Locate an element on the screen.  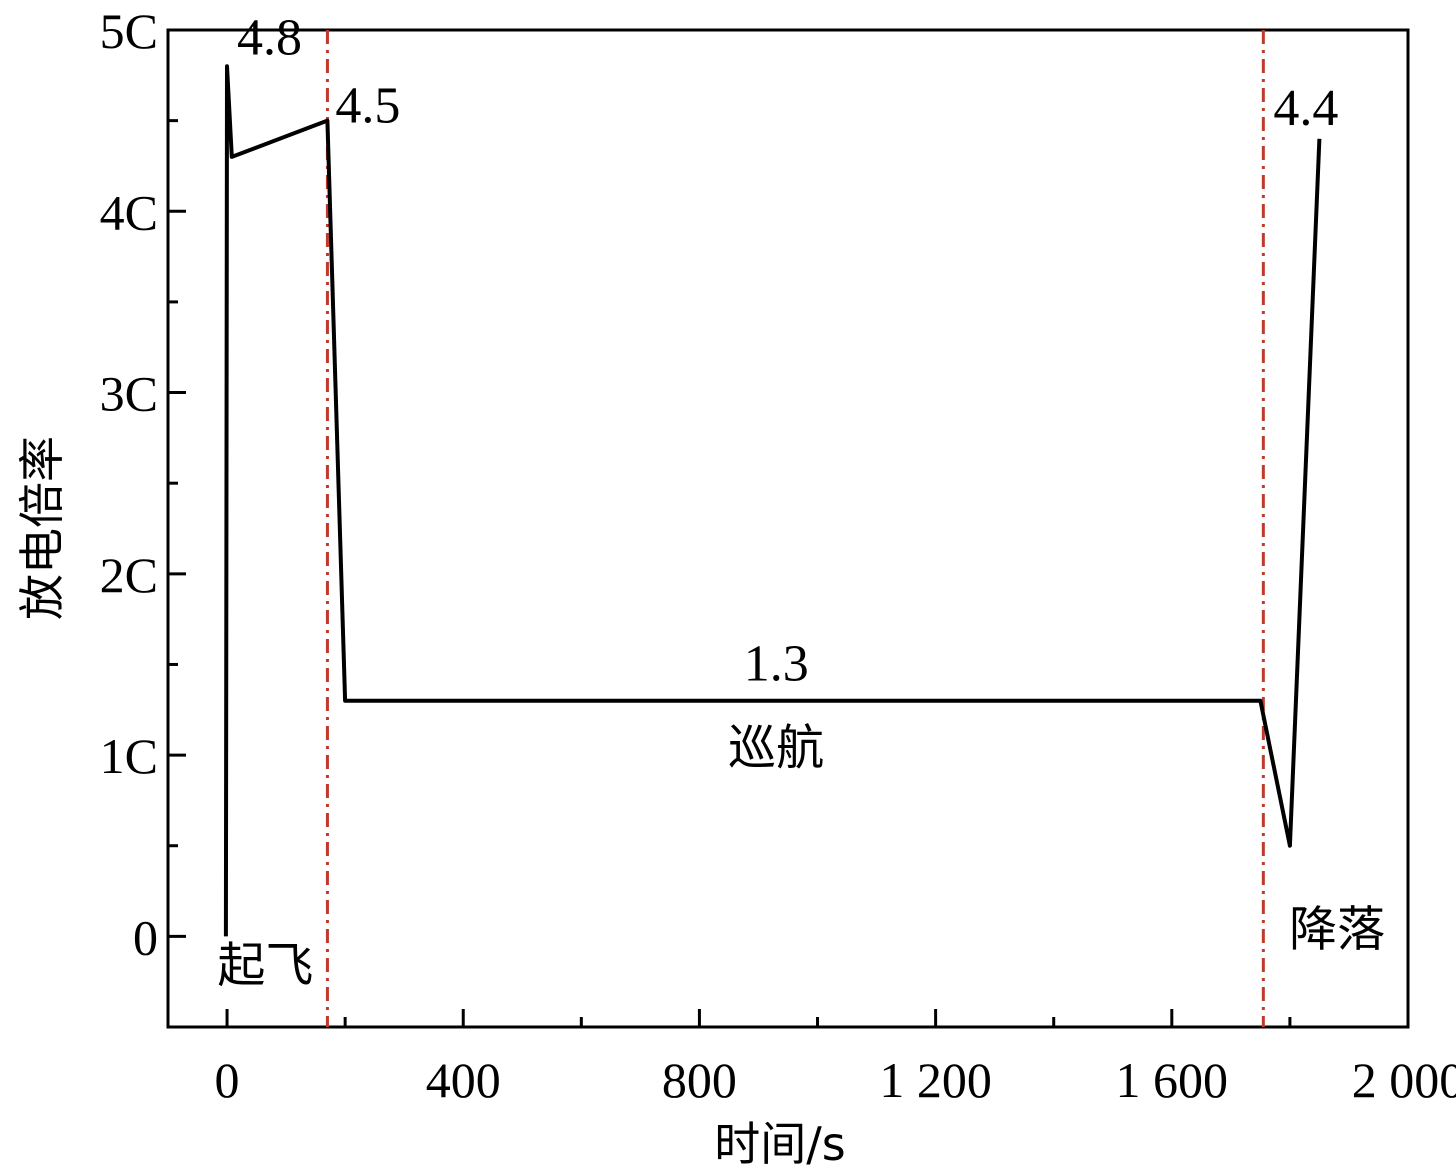
y-tick-label: 1C is located at coordinates (129, 756).